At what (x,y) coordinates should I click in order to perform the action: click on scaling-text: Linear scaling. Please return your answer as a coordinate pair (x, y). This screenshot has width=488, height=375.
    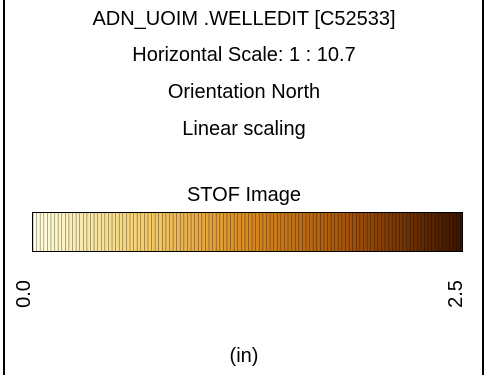
    Looking at the image, I should click on (244, 129).